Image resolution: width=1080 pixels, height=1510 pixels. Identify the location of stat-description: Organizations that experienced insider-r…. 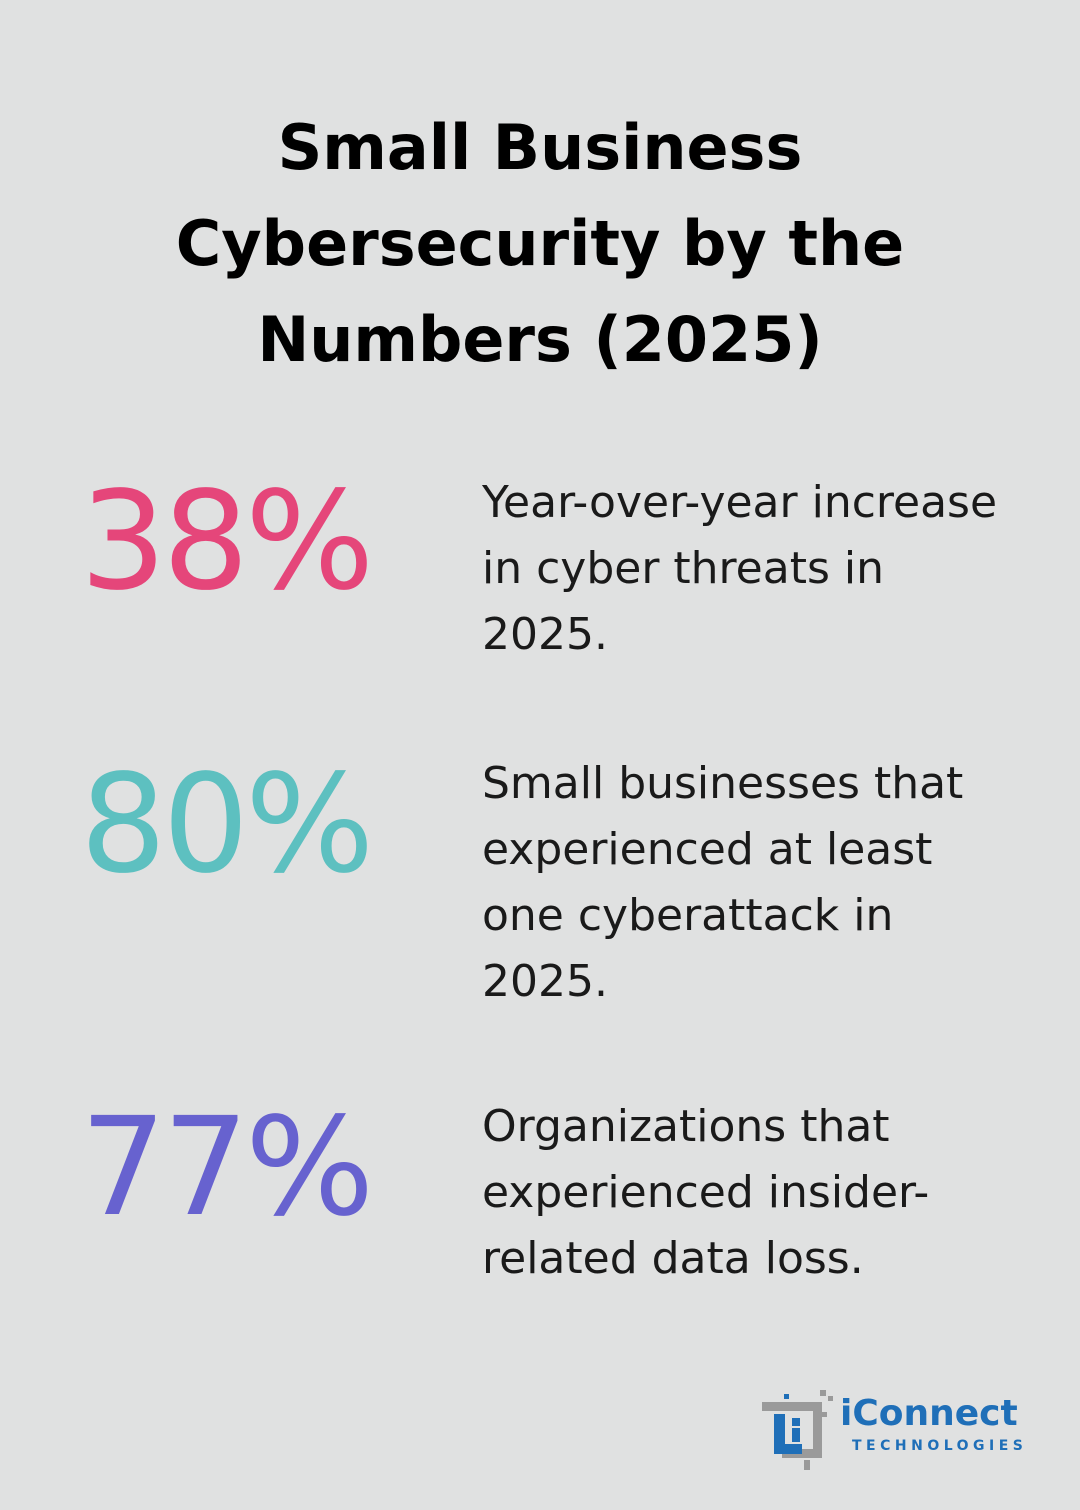
(706, 1192).